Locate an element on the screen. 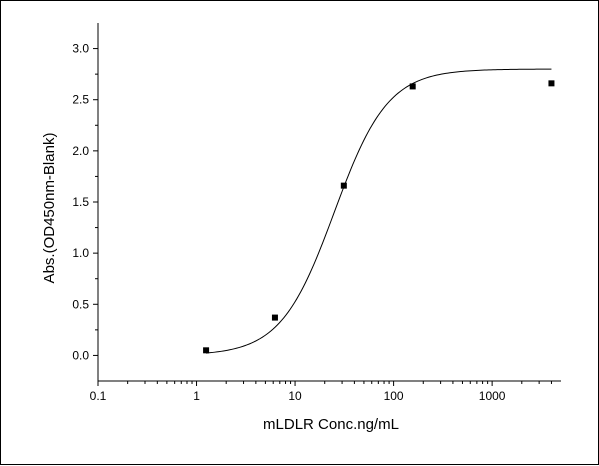 The width and height of the screenshot is (599, 466). y-tick-label: 3.0 is located at coordinates (80, 49).